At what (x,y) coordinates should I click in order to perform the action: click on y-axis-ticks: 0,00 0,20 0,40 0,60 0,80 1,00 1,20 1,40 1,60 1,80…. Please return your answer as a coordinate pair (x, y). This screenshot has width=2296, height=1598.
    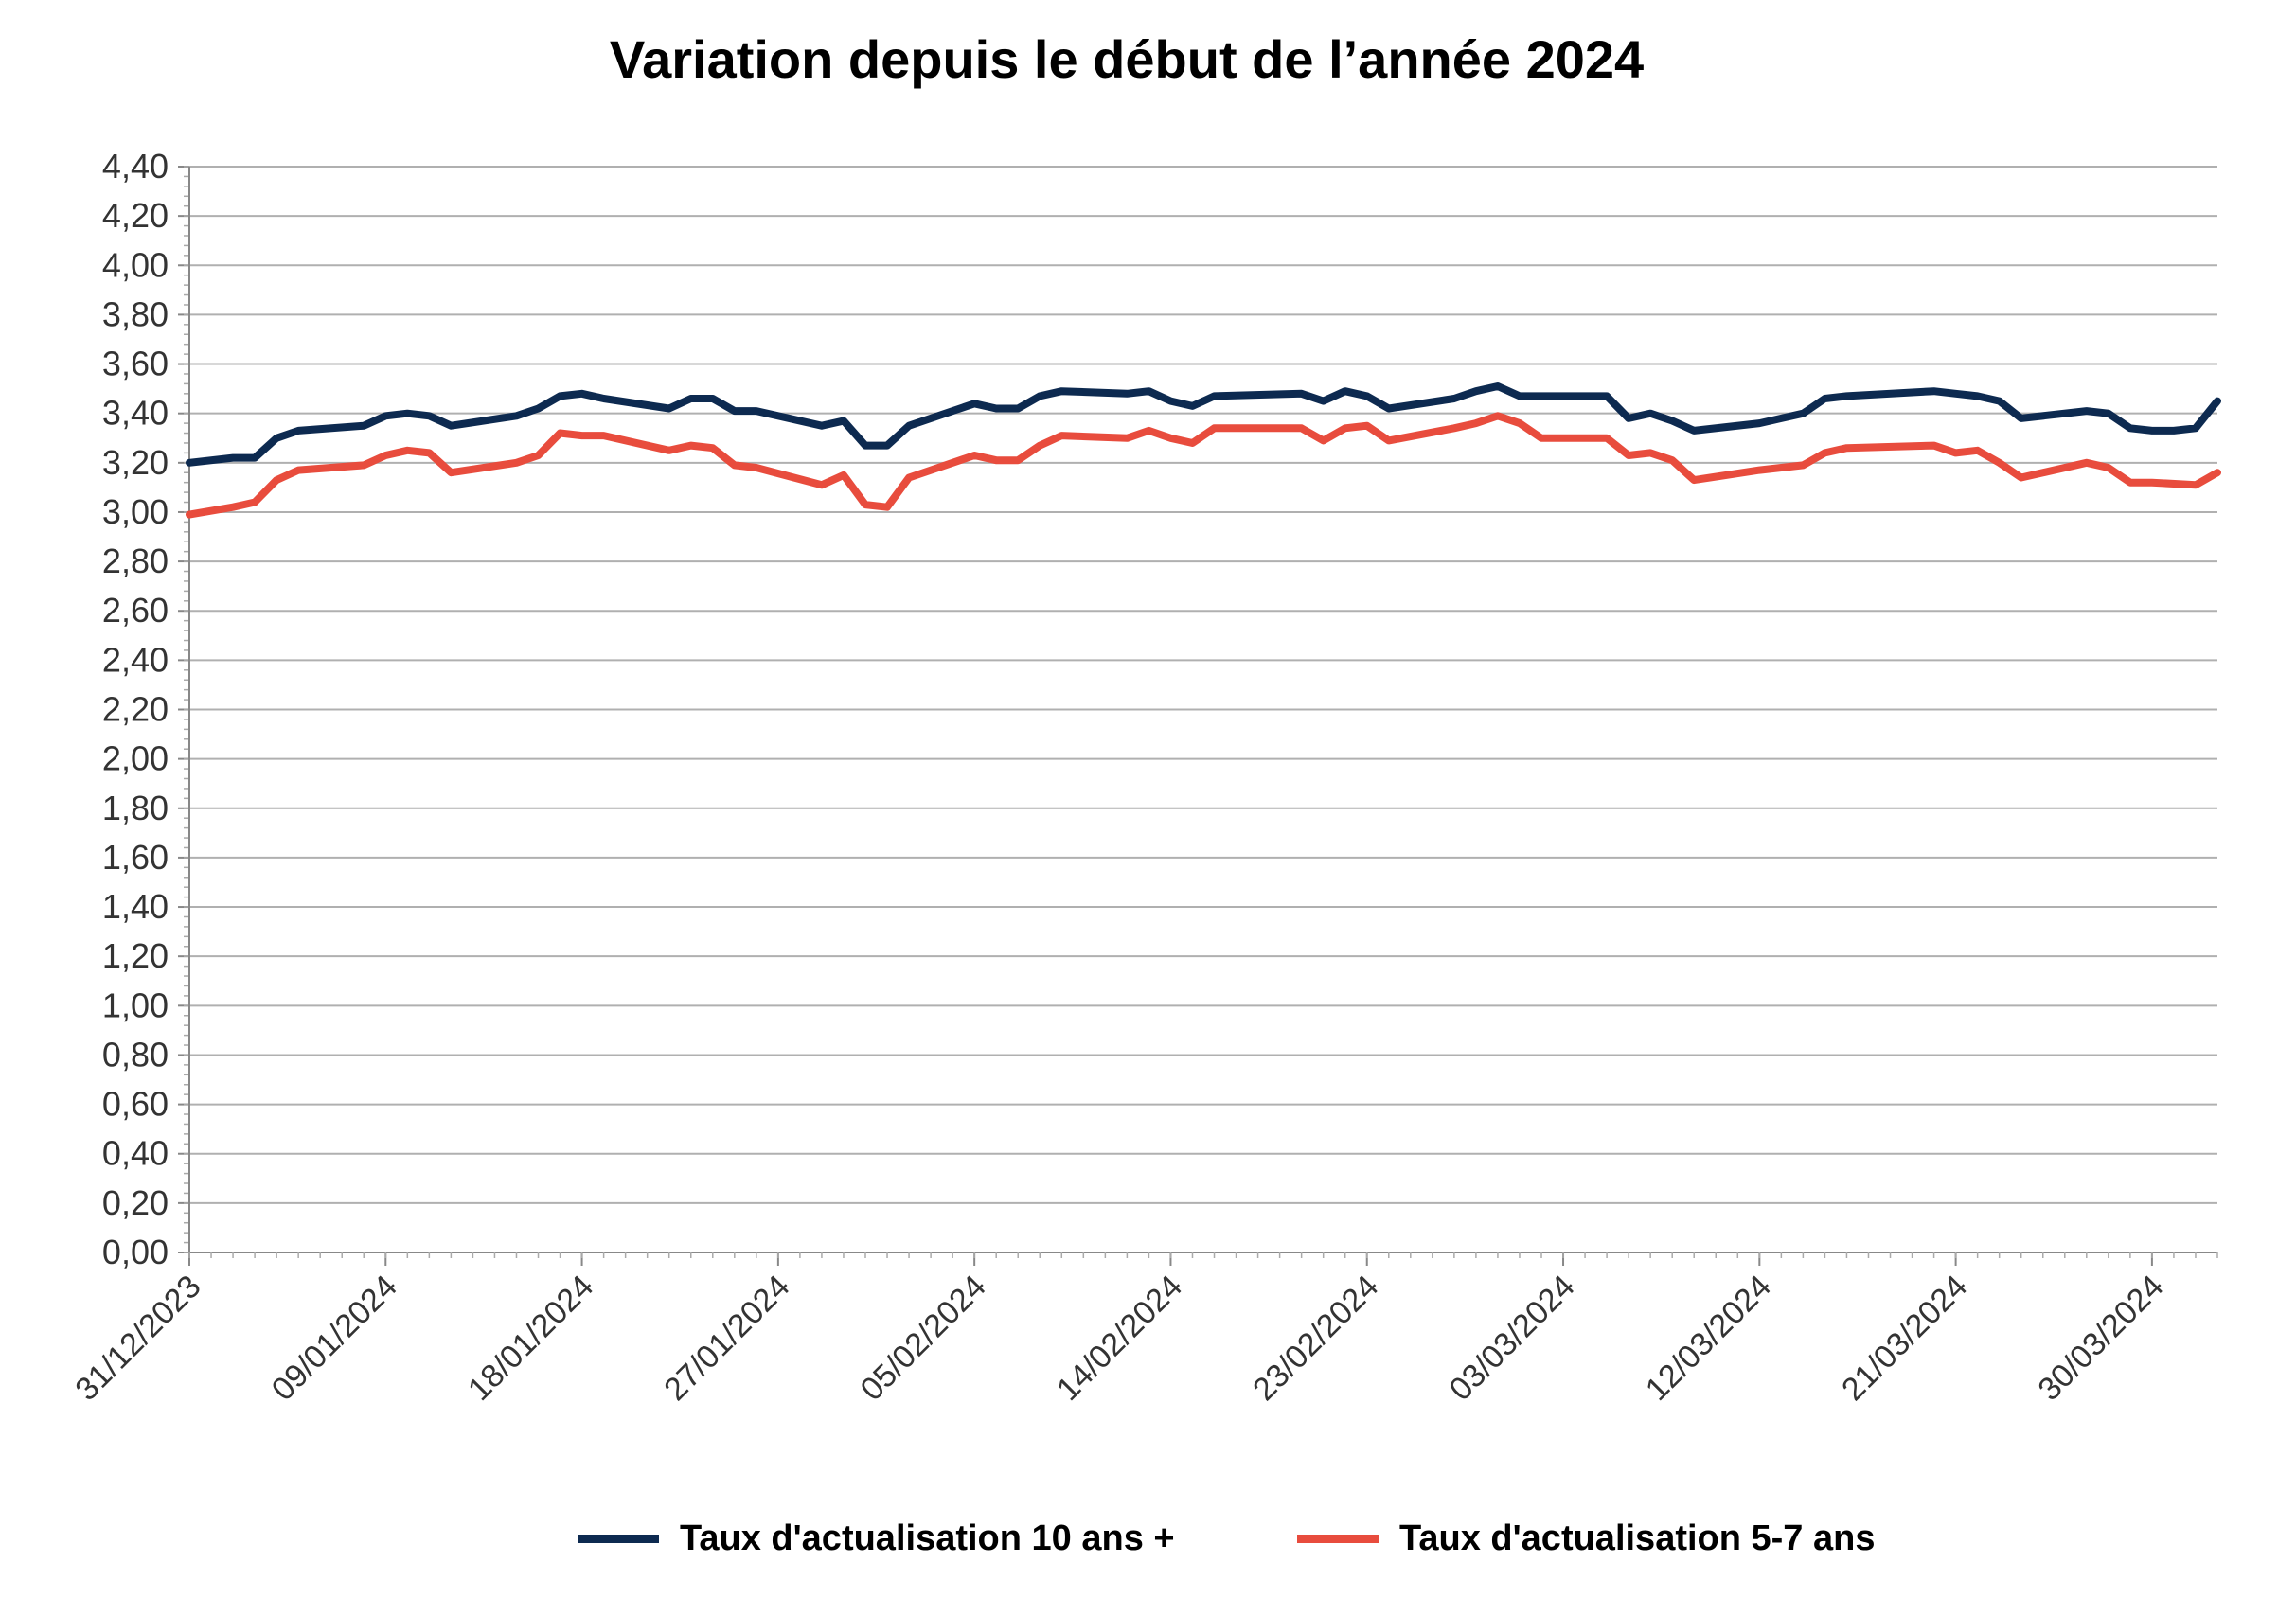
    Looking at the image, I should click on (135, 709).